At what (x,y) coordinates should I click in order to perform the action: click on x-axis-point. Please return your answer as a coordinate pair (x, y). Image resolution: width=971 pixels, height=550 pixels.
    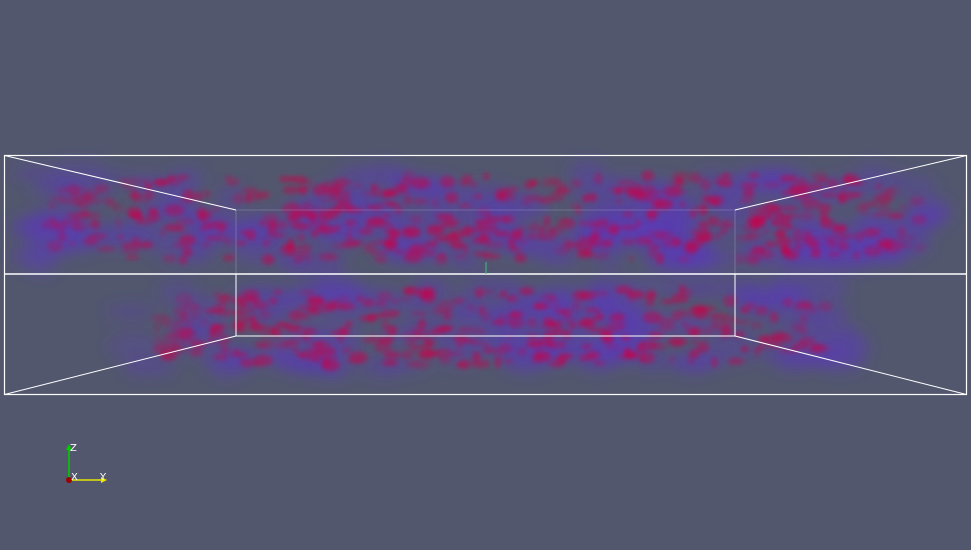
    Looking at the image, I should click on (69, 480).